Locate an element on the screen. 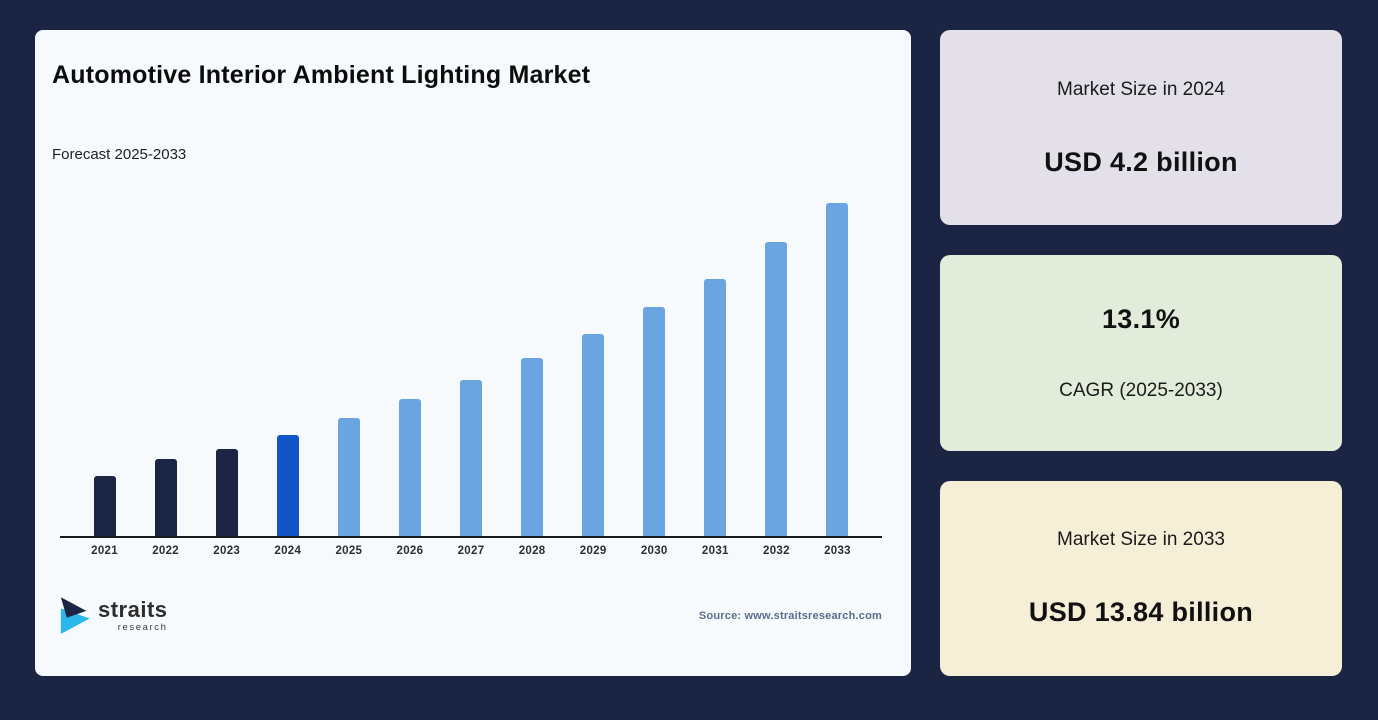 The height and width of the screenshot is (720, 1378). bar-slot-2025 is located at coordinates (348, 477).